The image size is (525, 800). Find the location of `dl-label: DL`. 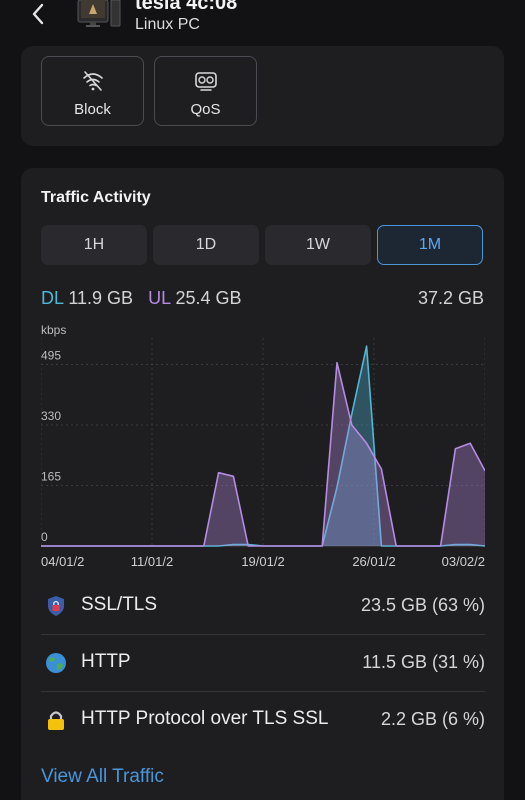

dl-label: DL is located at coordinates (52, 298).